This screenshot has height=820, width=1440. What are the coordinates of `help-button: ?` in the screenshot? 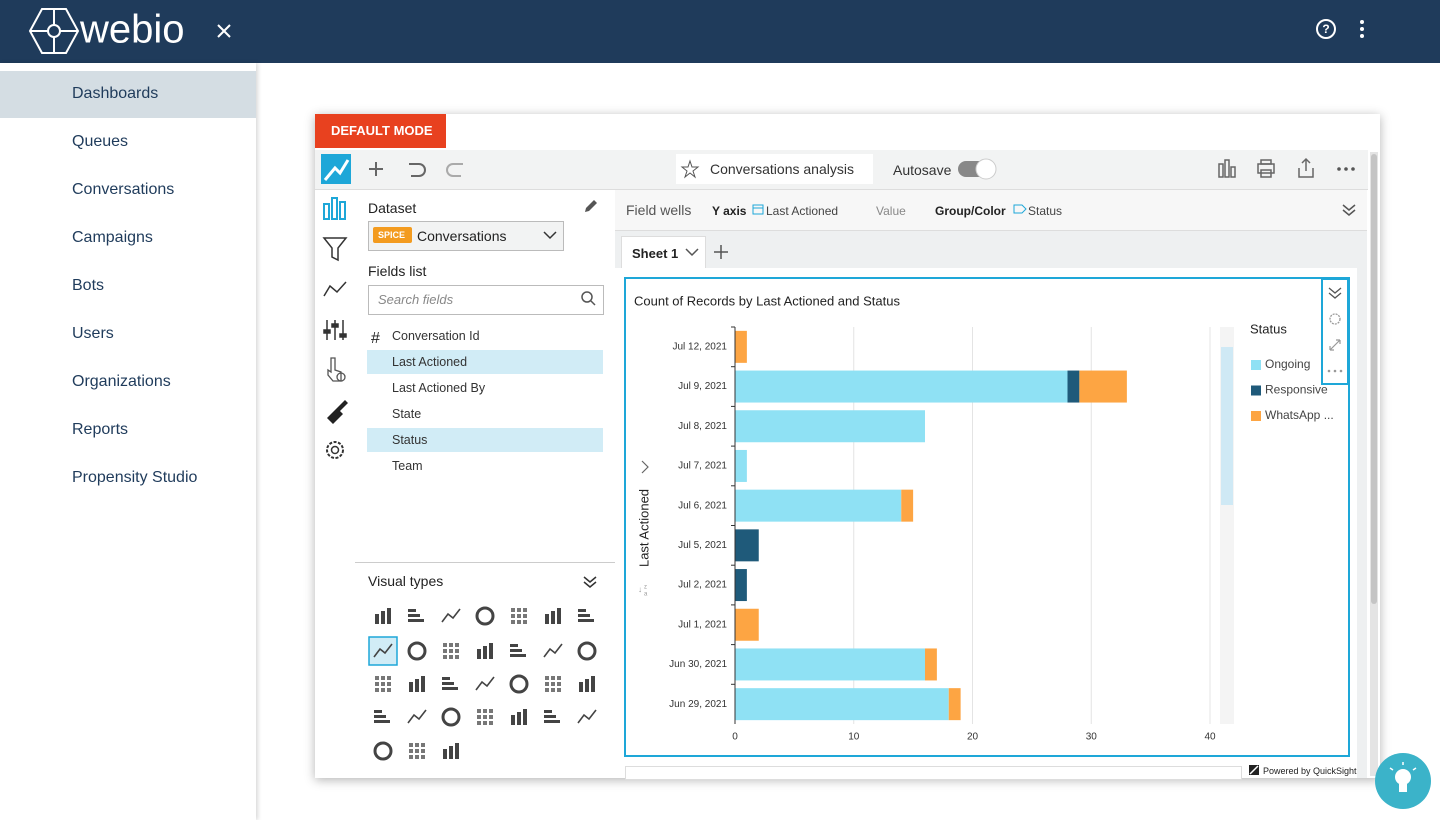 It's located at (1326, 29).